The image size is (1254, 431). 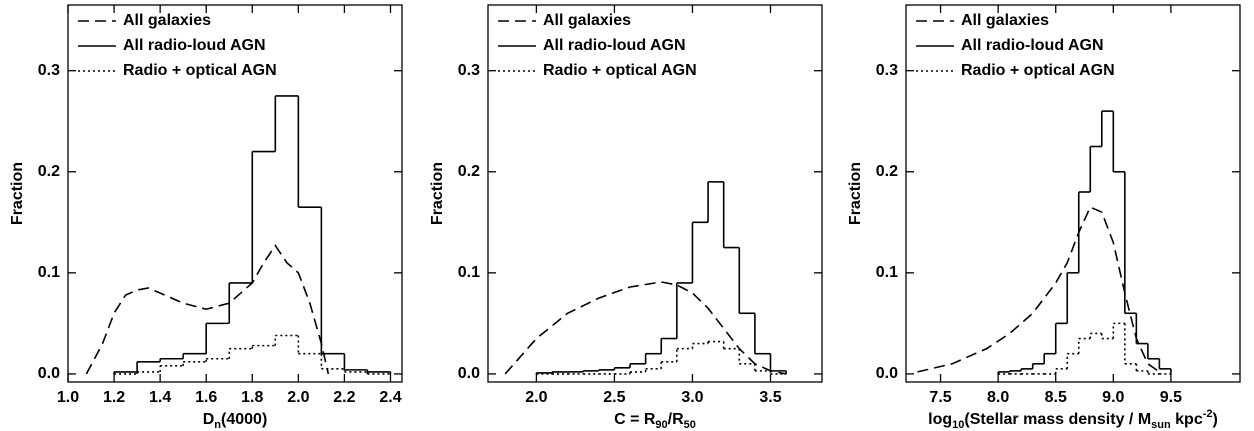 I want to click on x-axis-label-part: log, so click(x=940, y=419).